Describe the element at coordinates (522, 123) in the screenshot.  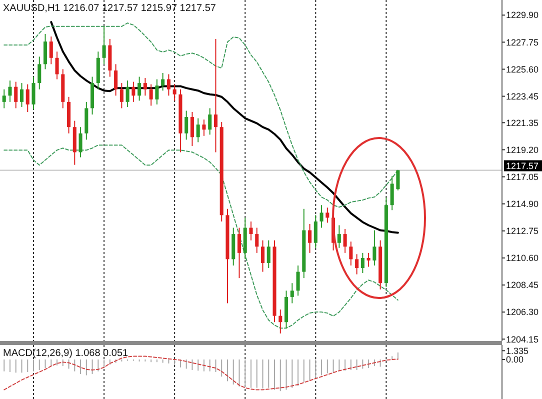
I see `y-tick-label: 1221.35` at that location.